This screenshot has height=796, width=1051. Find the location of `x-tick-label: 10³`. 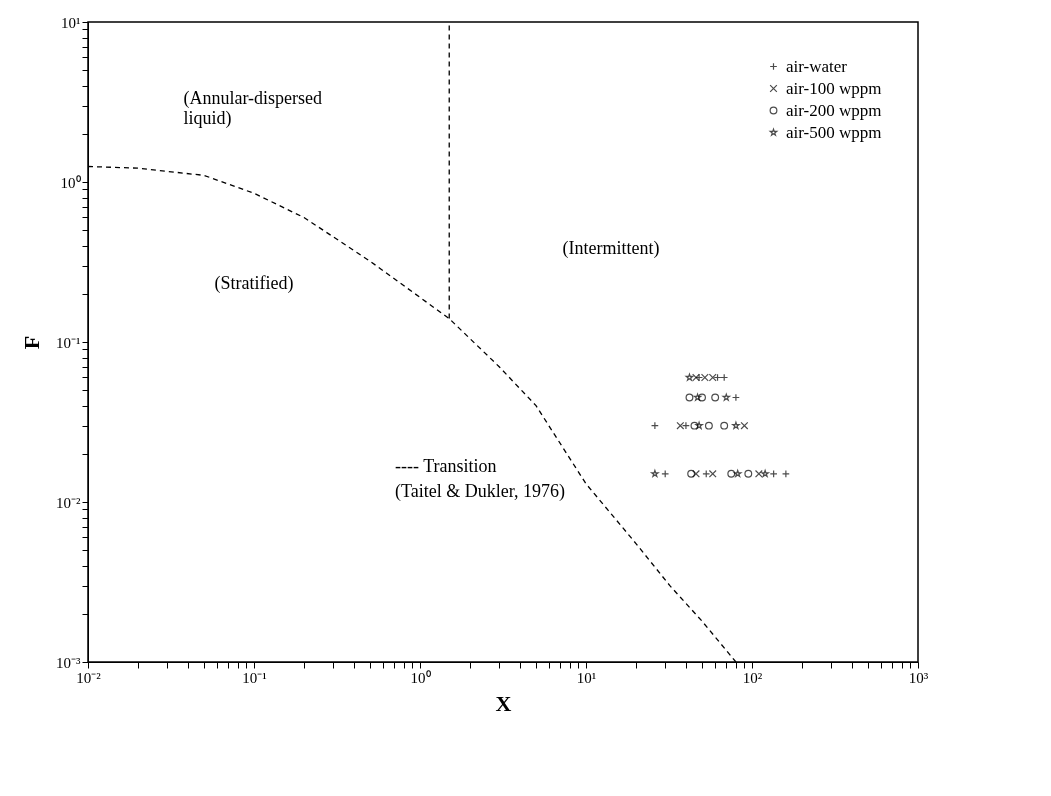

x-tick-label: 10³ is located at coordinates (918, 677).